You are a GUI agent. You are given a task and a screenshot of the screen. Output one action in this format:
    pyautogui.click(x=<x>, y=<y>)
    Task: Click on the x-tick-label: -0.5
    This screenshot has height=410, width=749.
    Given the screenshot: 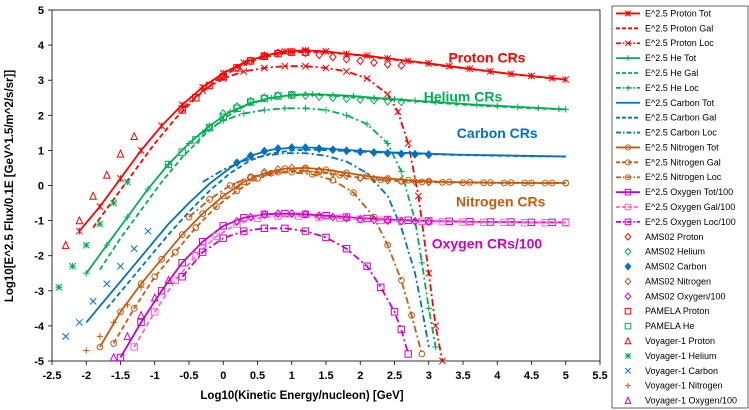 What is the action you would take?
    pyautogui.click(x=189, y=376)
    